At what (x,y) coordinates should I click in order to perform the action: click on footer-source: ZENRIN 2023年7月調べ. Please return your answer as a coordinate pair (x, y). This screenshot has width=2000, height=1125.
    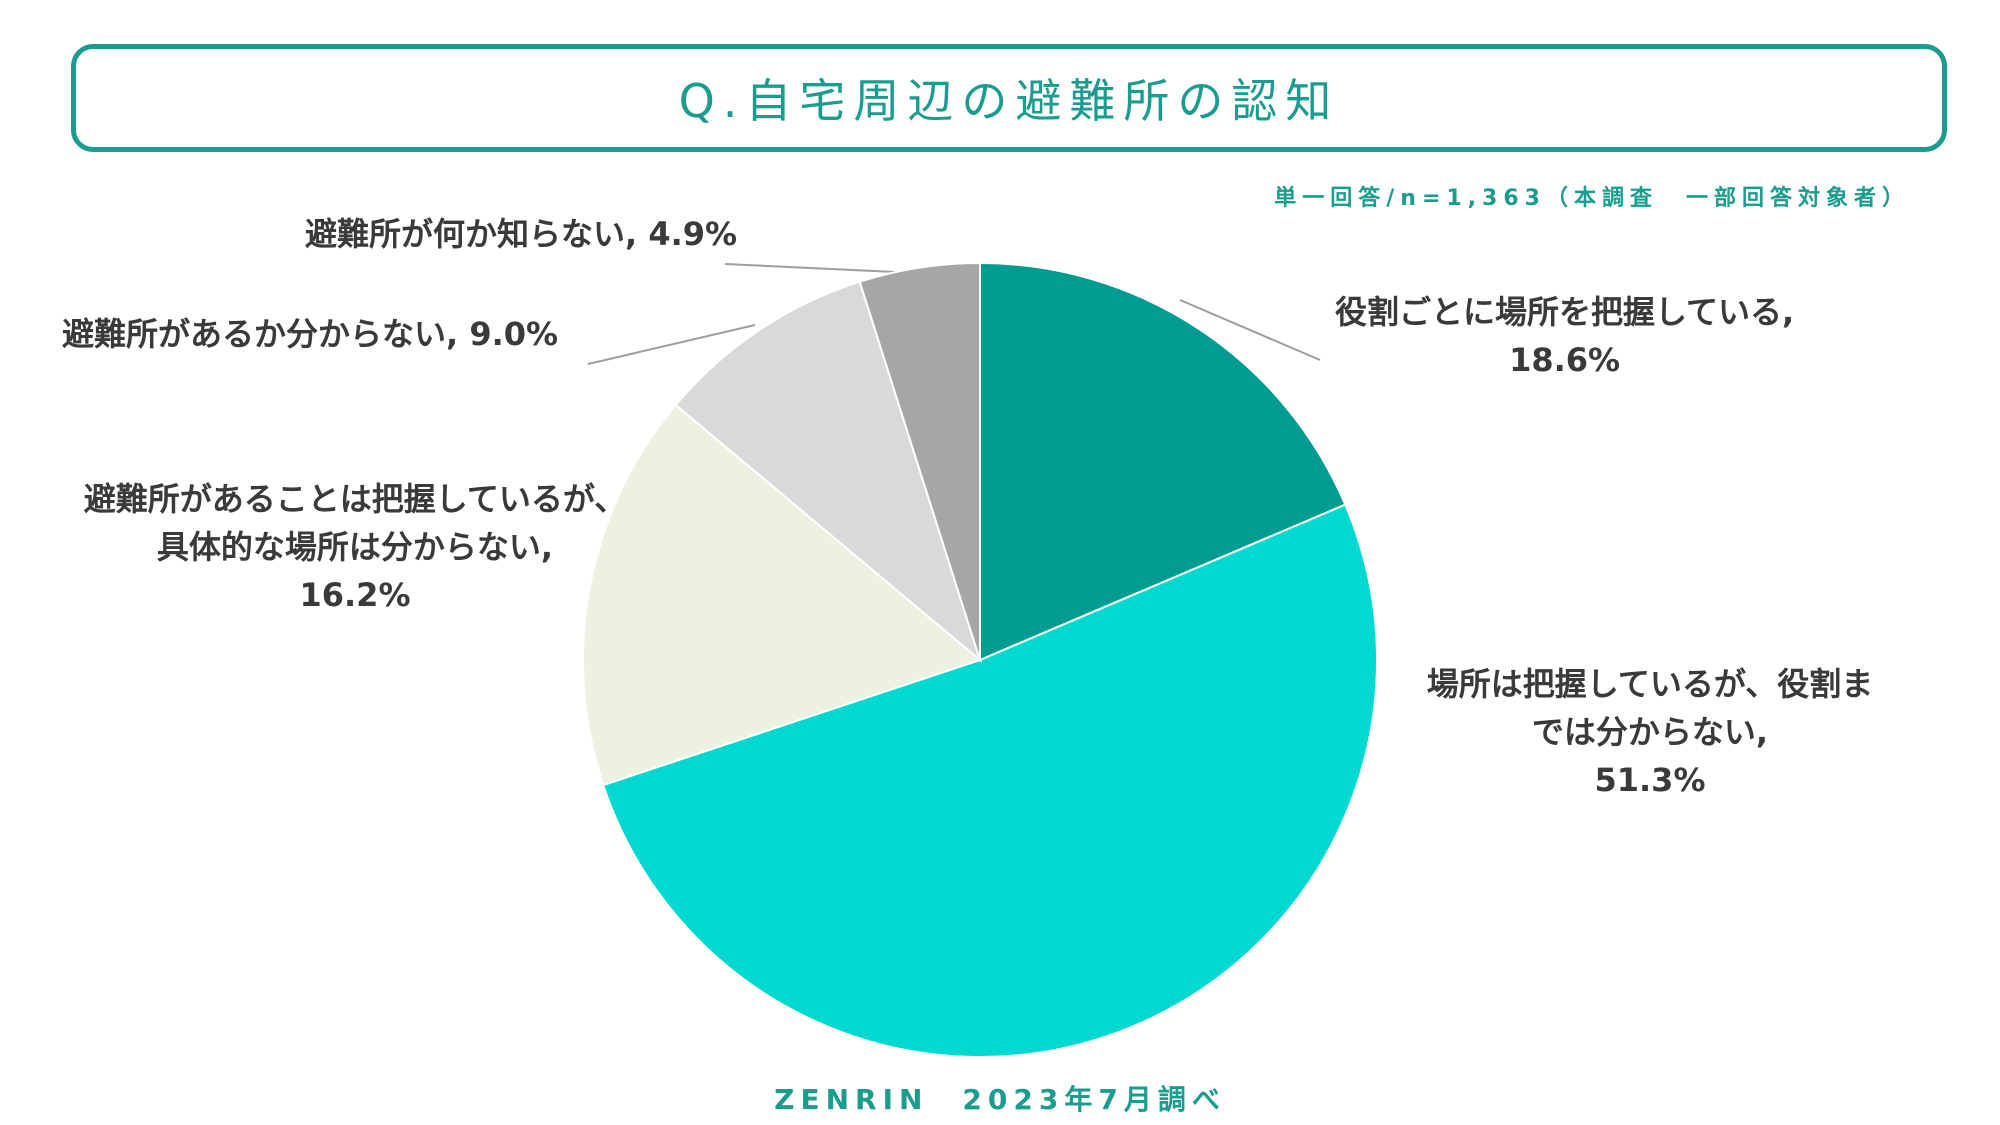
    Looking at the image, I should click on (1000, 1099).